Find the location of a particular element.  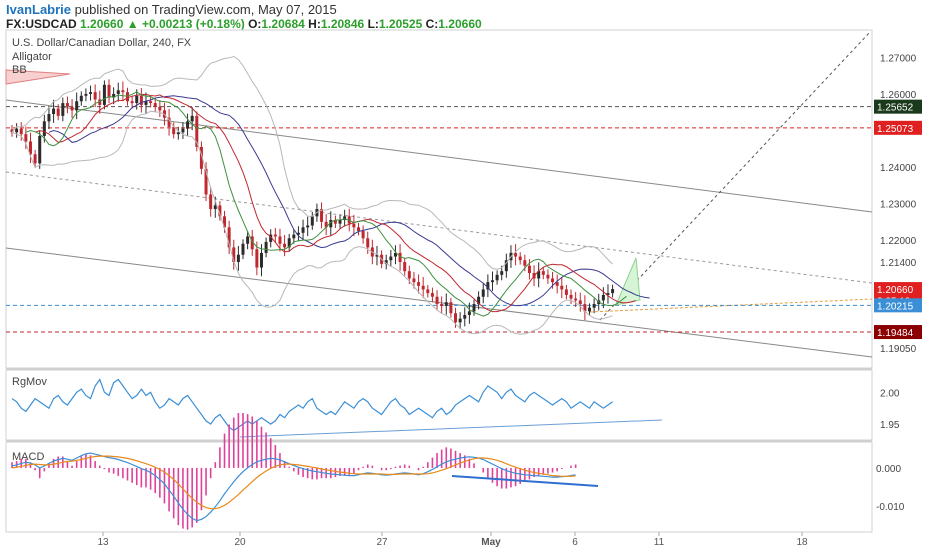

macd-divergence-line is located at coordinates (525, 481).